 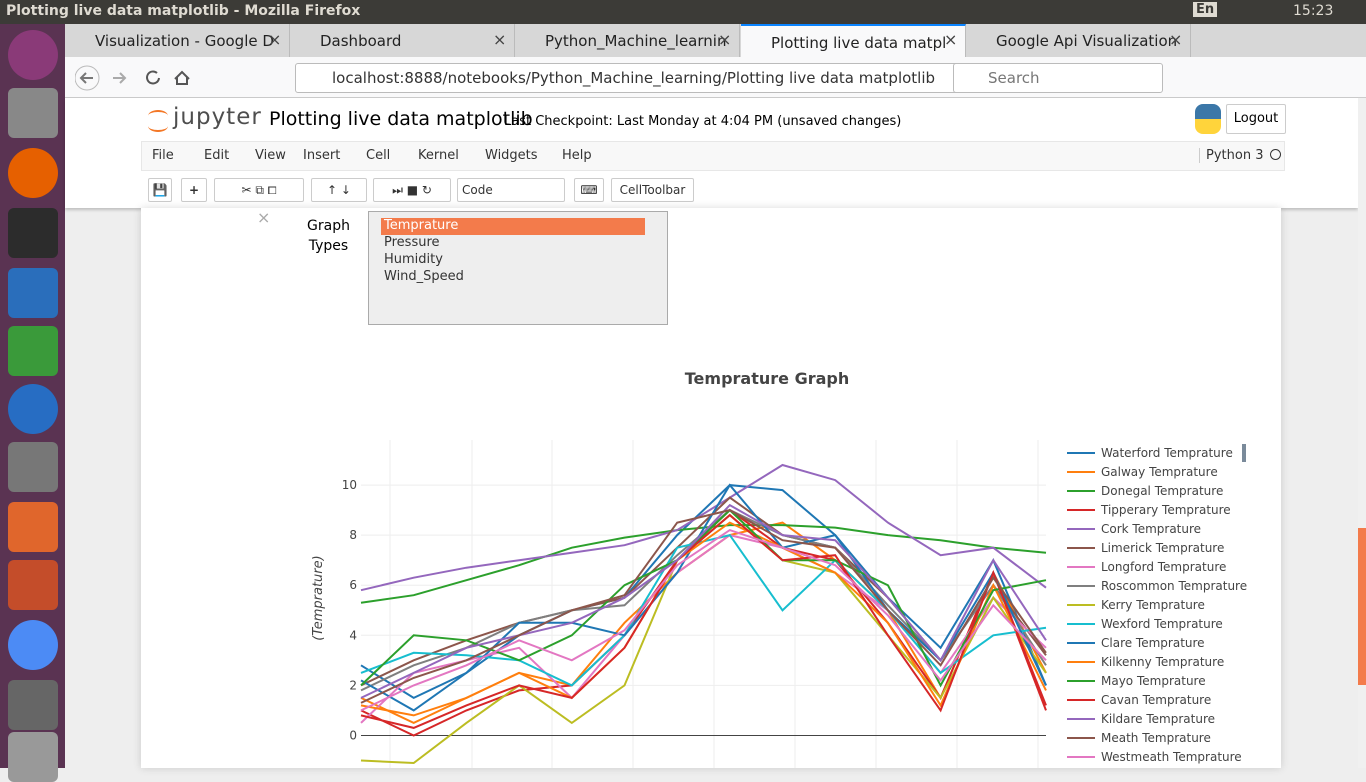 What do you see at coordinates (160, 190) in the screenshot?
I see `save-button: 💾` at bounding box center [160, 190].